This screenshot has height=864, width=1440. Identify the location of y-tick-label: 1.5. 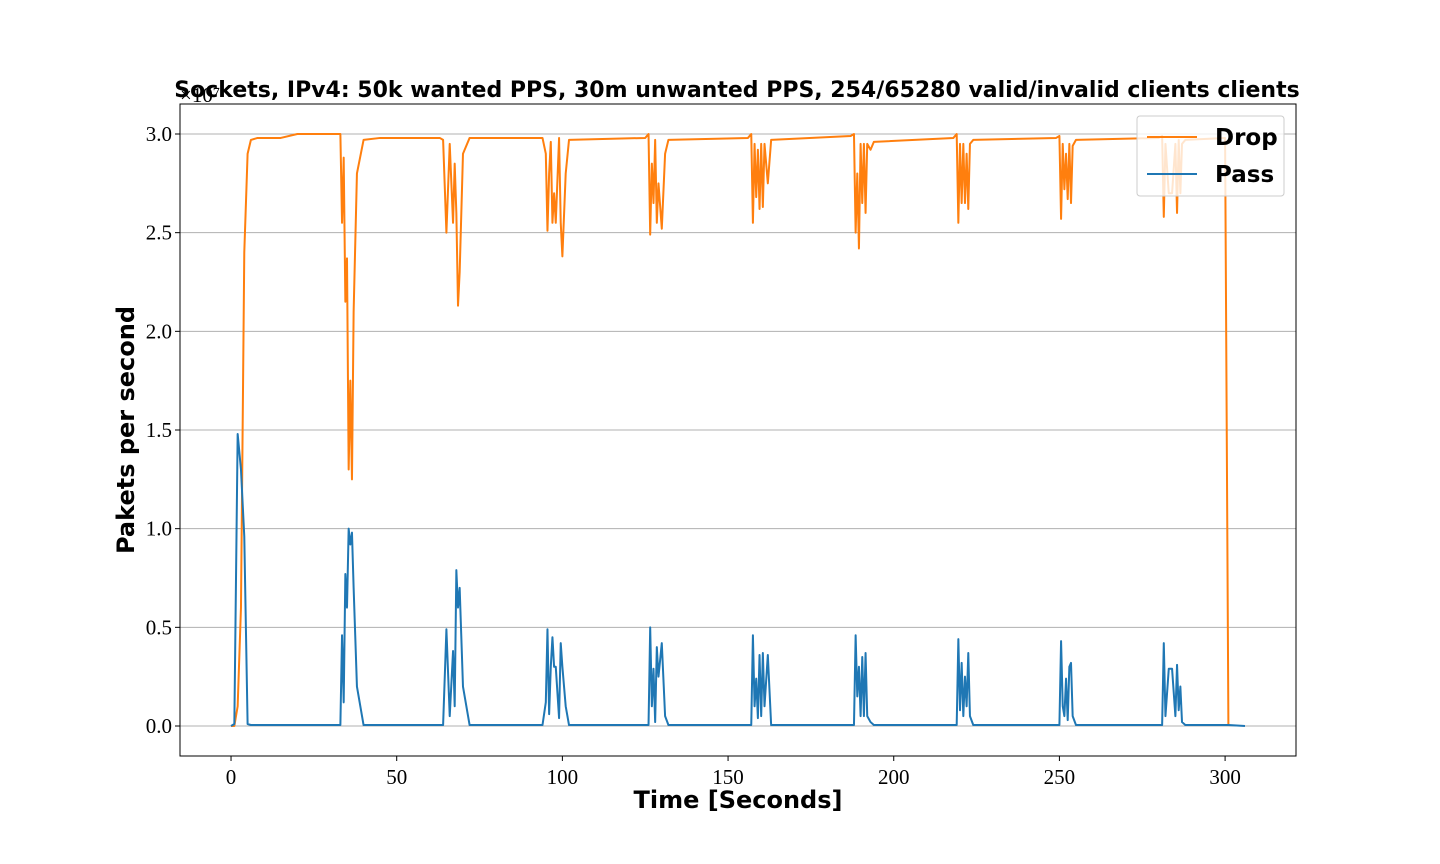
(159, 430).